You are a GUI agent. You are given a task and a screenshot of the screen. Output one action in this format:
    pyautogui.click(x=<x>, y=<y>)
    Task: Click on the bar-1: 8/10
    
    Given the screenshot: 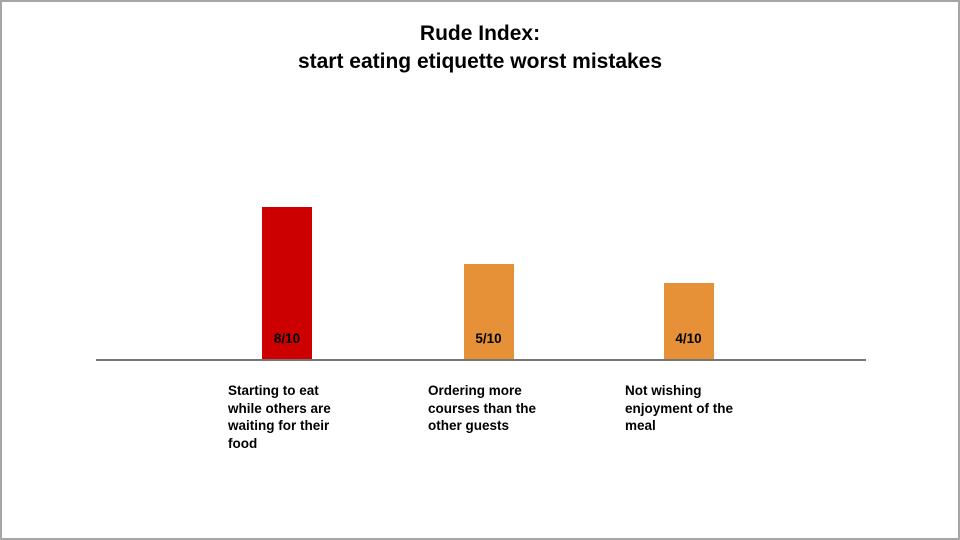 What is the action you would take?
    pyautogui.click(x=287, y=283)
    